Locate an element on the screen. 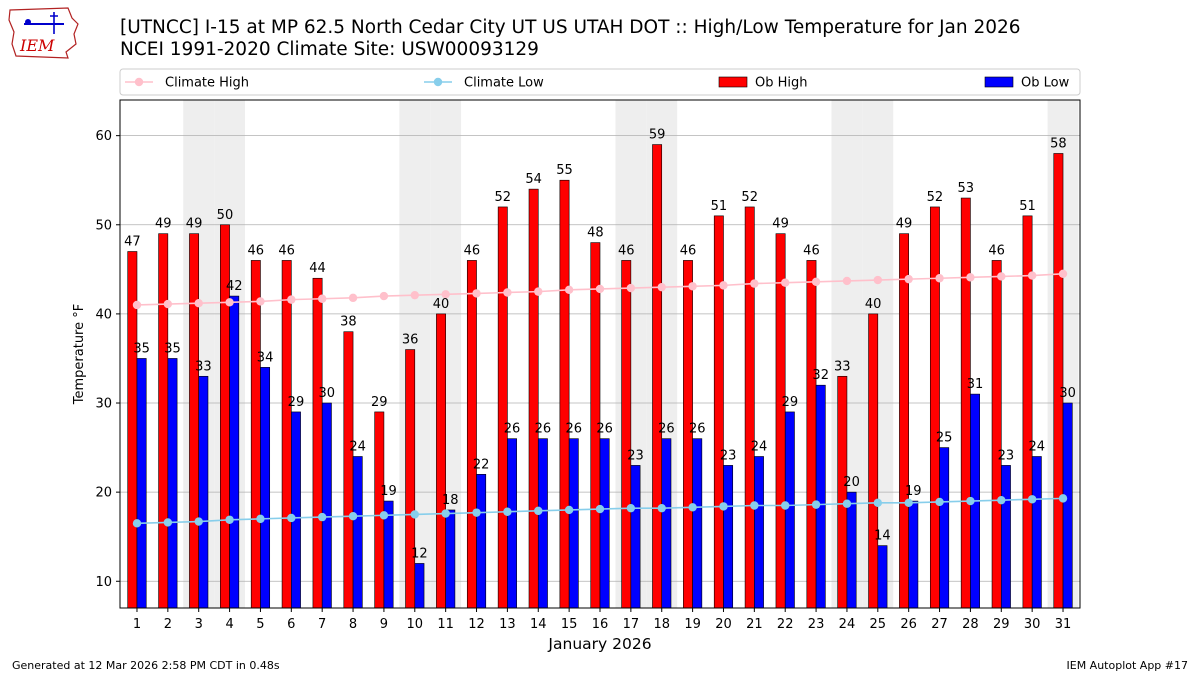 Image resolution: width=1200 pixels, height=675 pixels. x-tick-label-14: 14 is located at coordinates (538, 624).